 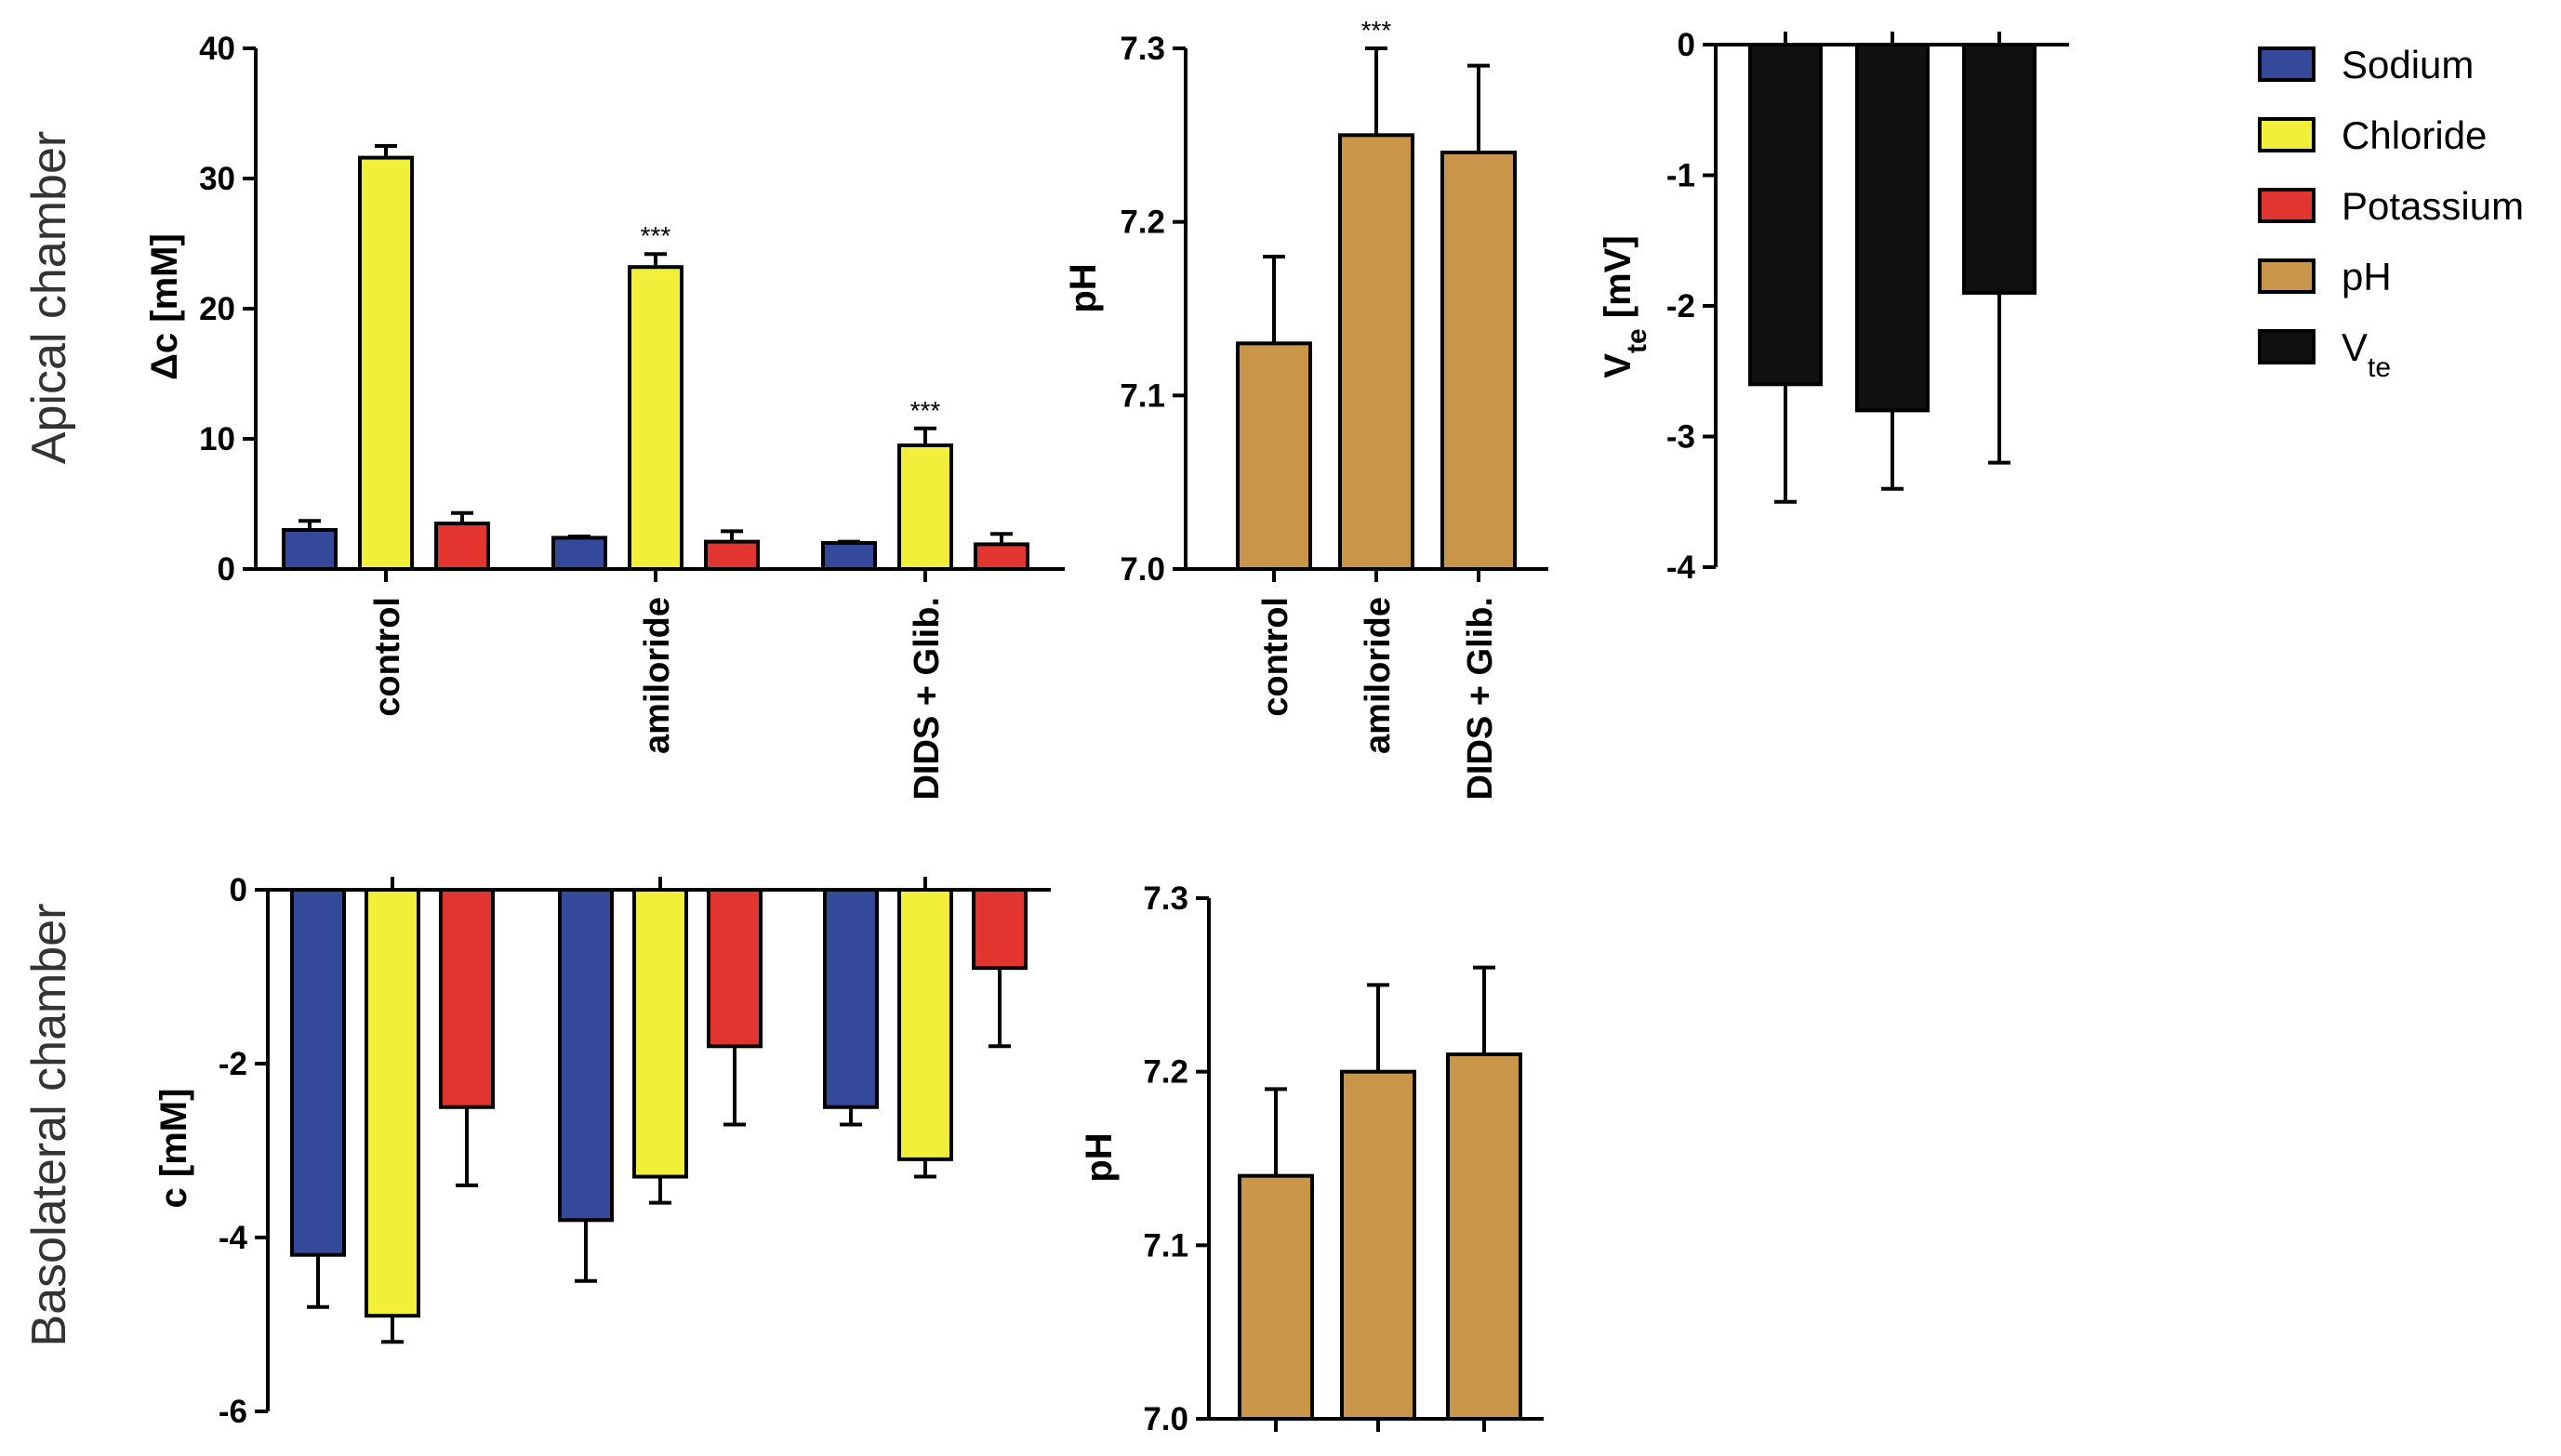 What do you see at coordinates (233, 1412) in the screenshot?
I see `y-tick-label: -6` at bounding box center [233, 1412].